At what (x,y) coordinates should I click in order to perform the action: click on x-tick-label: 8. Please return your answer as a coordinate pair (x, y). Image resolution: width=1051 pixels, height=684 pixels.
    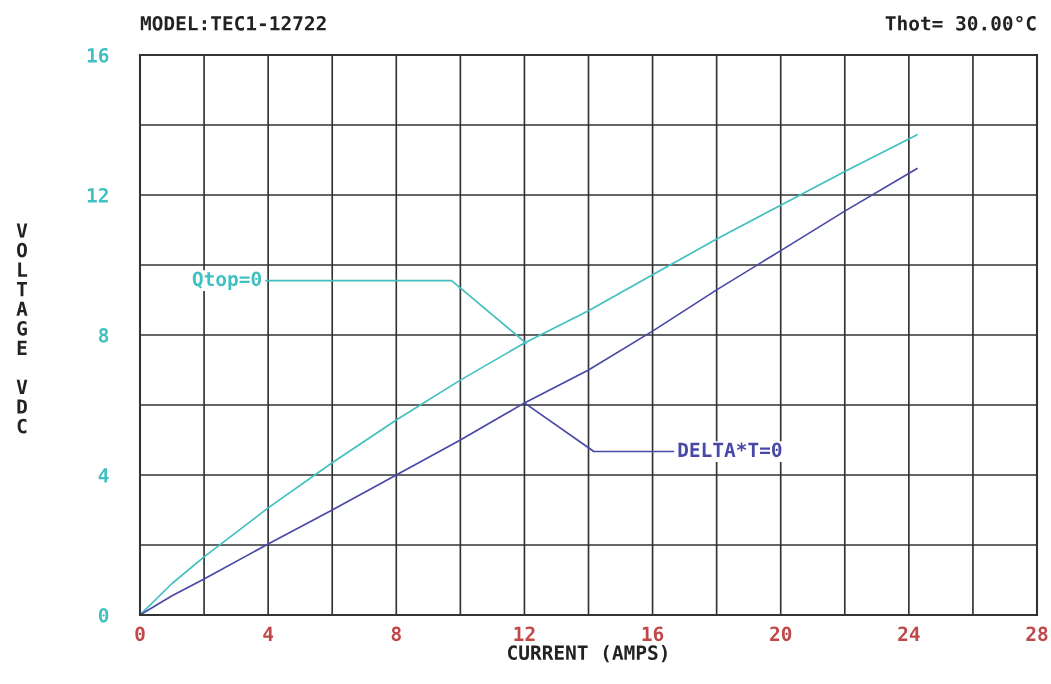
    Looking at the image, I should click on (396, 634).